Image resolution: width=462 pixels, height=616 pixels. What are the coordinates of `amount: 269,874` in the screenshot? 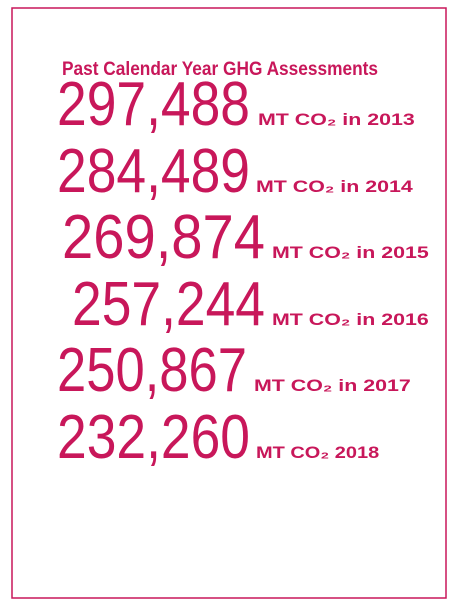 It's located at (163, 237).